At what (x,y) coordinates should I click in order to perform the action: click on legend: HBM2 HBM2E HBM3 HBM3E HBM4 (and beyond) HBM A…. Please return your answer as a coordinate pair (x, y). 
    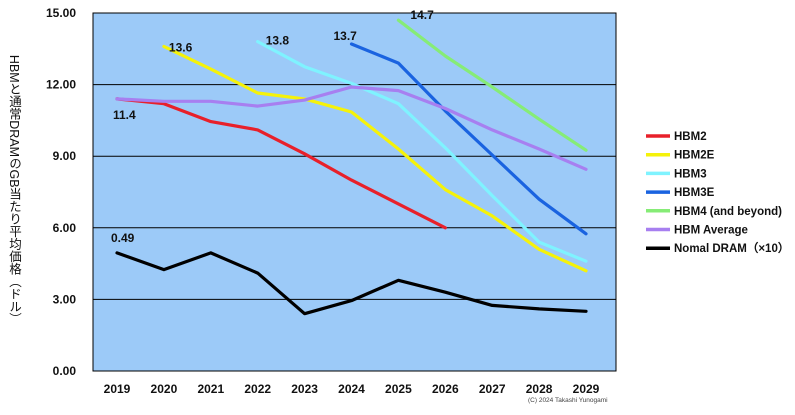
    Looking at the image, I should click on (717, 193).